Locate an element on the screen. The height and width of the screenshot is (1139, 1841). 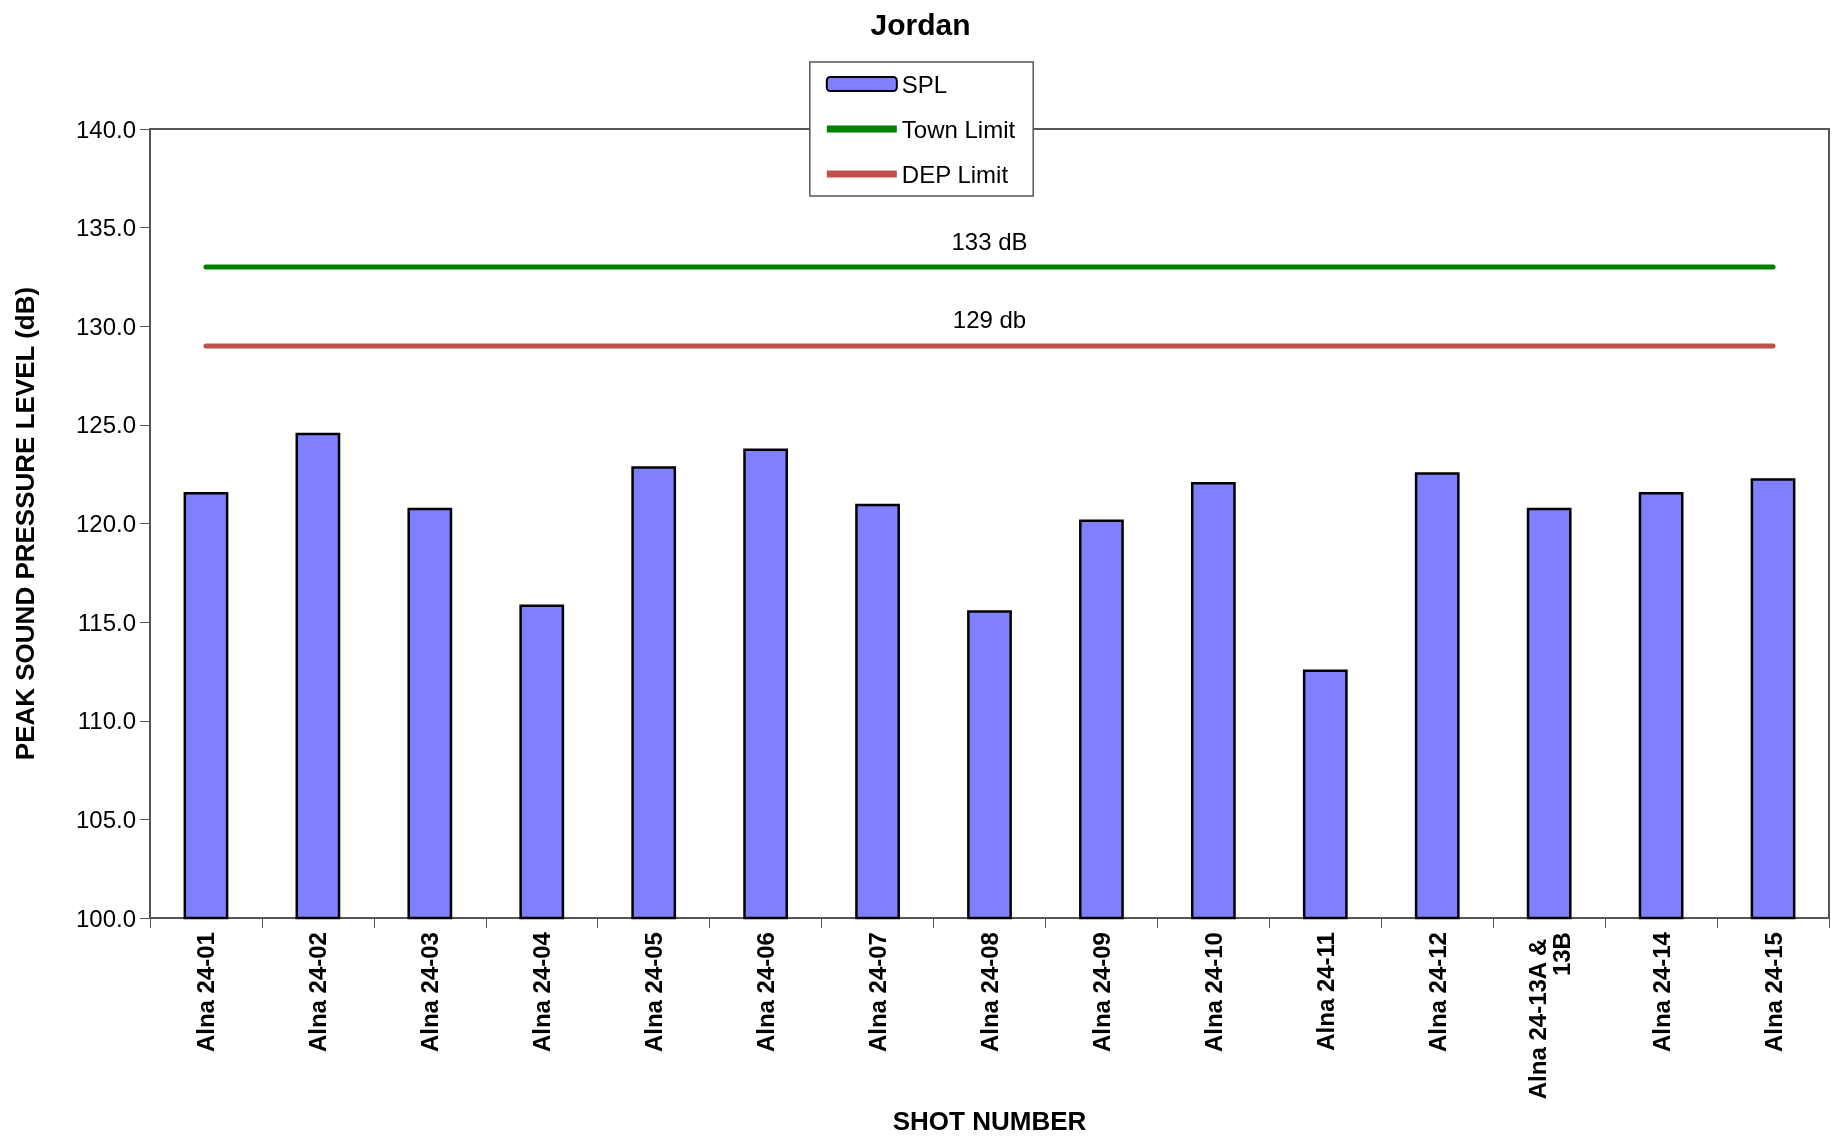
y-tick-label: 130.0 is located at coordinates (105, 326).